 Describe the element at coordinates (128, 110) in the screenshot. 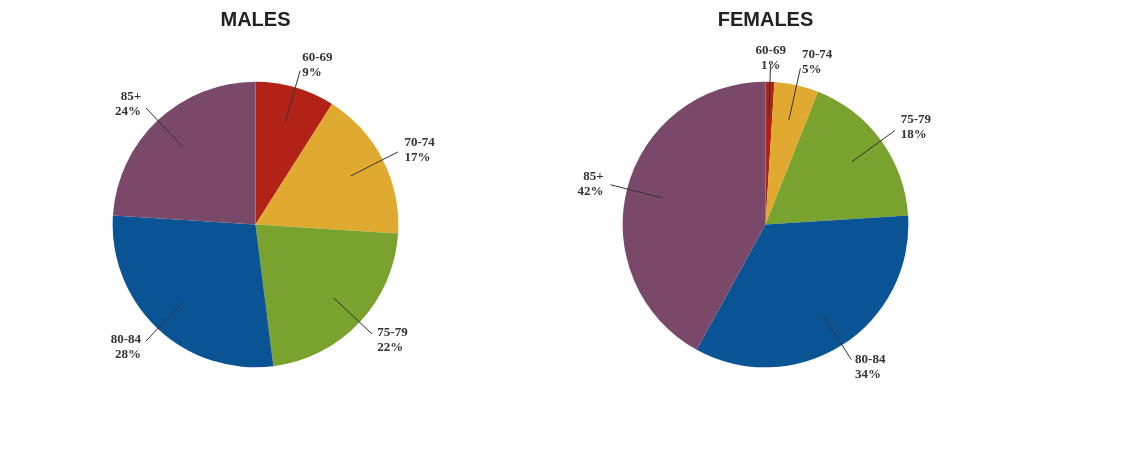

I see `data-label: 24%` at that location.